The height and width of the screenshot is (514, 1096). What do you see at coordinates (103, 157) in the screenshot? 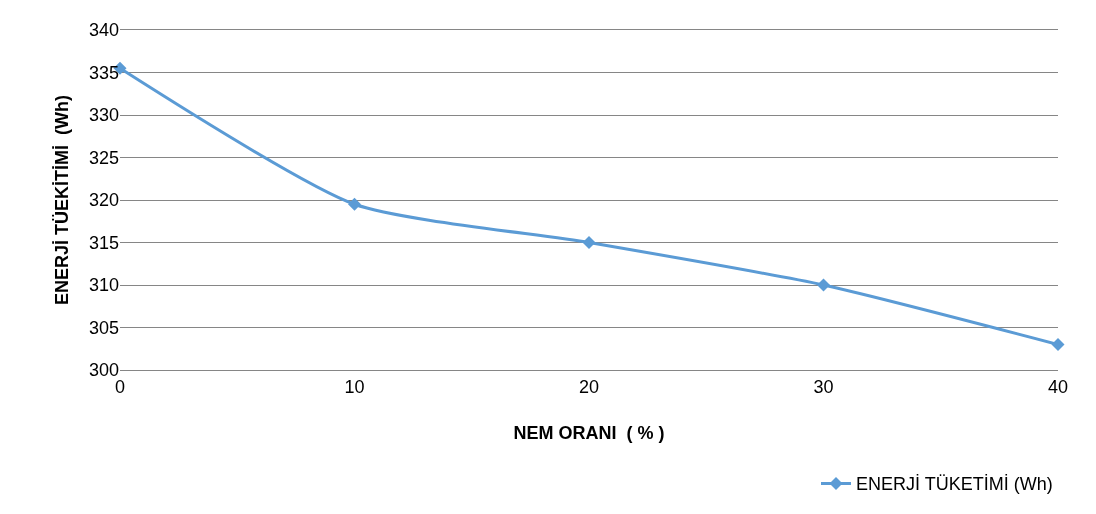
I see `y-tick-label: 325` at bounding box center [103, 157].